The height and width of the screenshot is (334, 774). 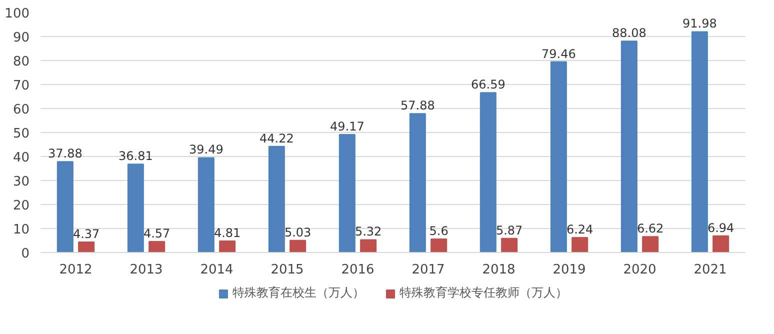 What do you see at coordinates (135, 156) in the screenshot?
I see `data-label: 36.81` at bounding box center [135, 156].